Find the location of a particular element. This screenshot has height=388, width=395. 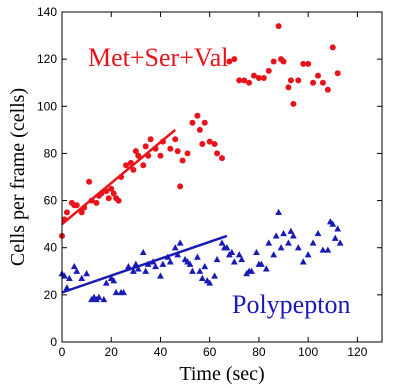

x-axis-label: Time (sec) is located at coordinates (221, 374).